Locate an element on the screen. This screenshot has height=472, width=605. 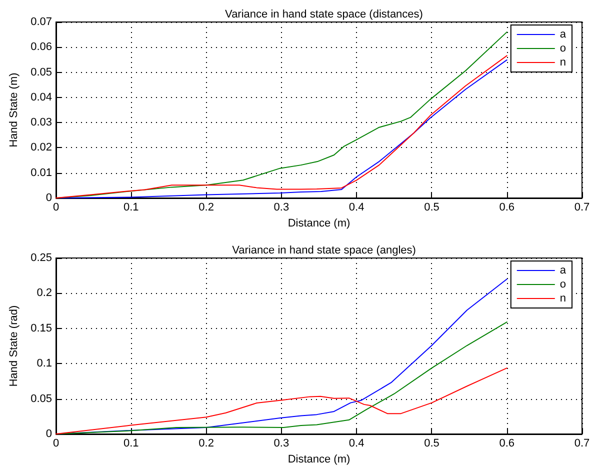
y-tick-label: 0.25 is located at coordinates (41, 258).